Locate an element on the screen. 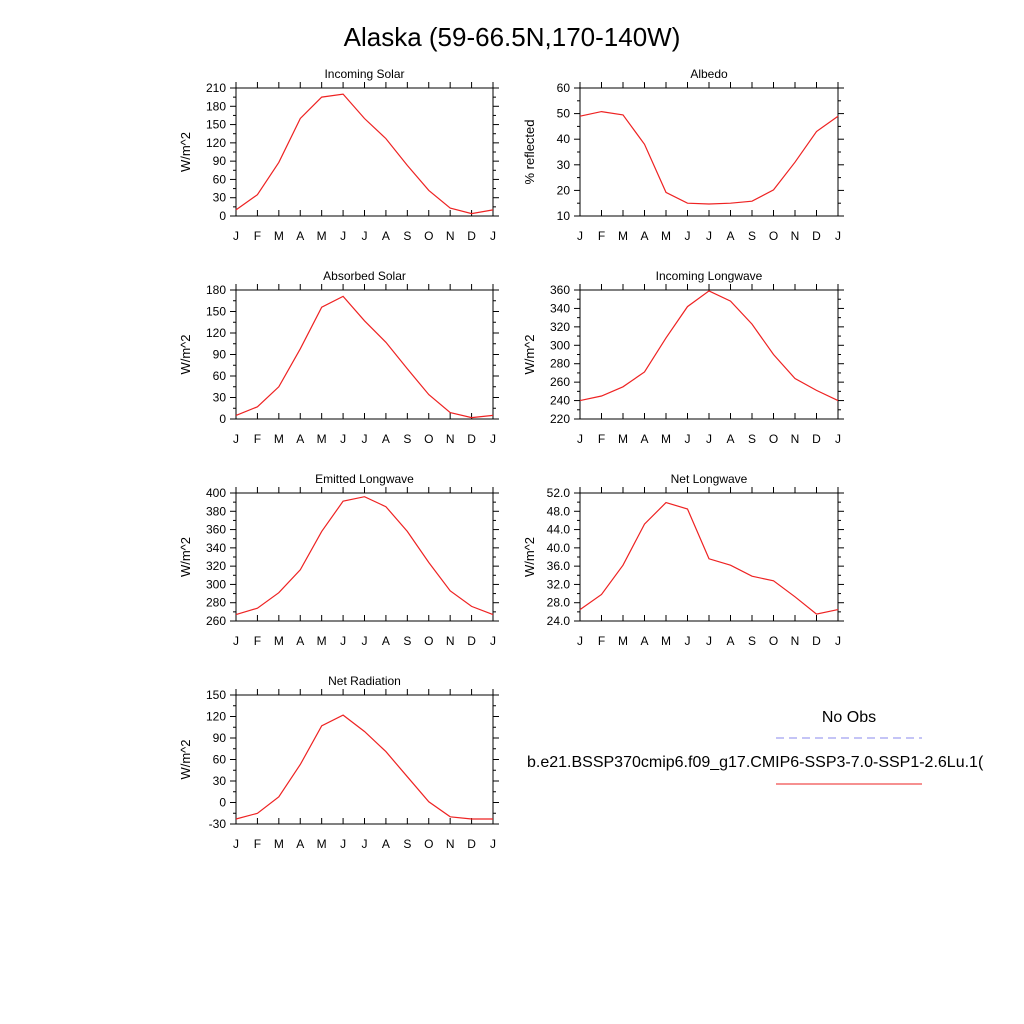 The height and width of the screenshot is (1024, 1024). net-longwave-xtick-label: N is located at coordinates (795, 641).